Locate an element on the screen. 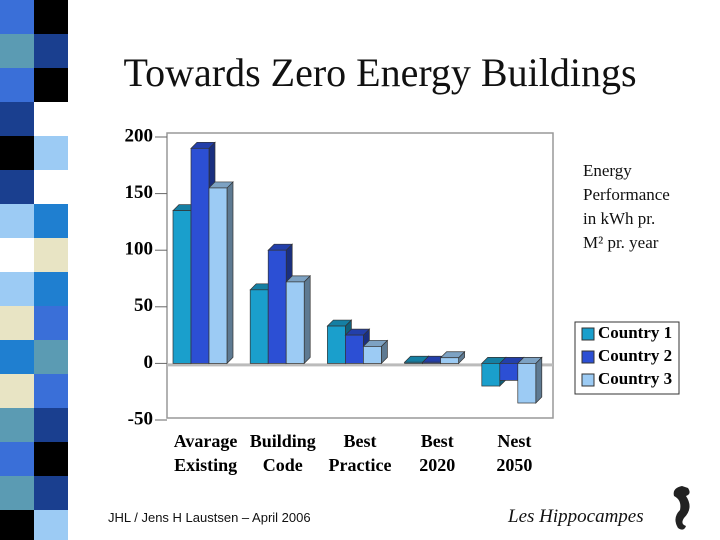 This screenshot has height=540, width=720. legend-label: Country 3 is located at coordinates (635, 378).